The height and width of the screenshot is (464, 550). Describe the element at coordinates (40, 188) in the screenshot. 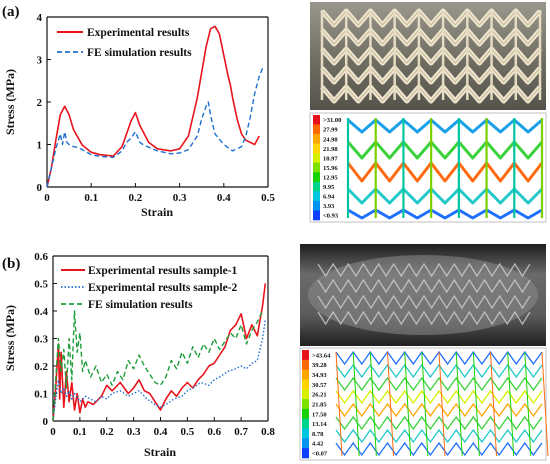

I see `chart-a-y-tick-label: 0` at that location.